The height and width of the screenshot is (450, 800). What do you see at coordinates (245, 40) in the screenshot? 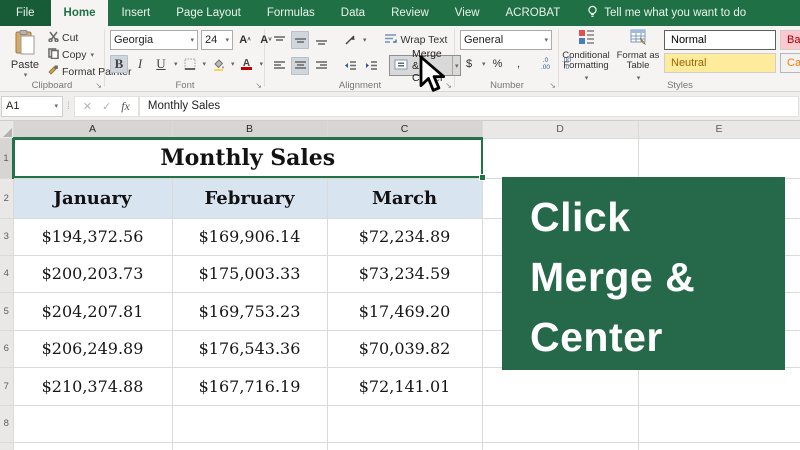
I see `grow-font-button: A ˄` at bounding box center [245, 40].